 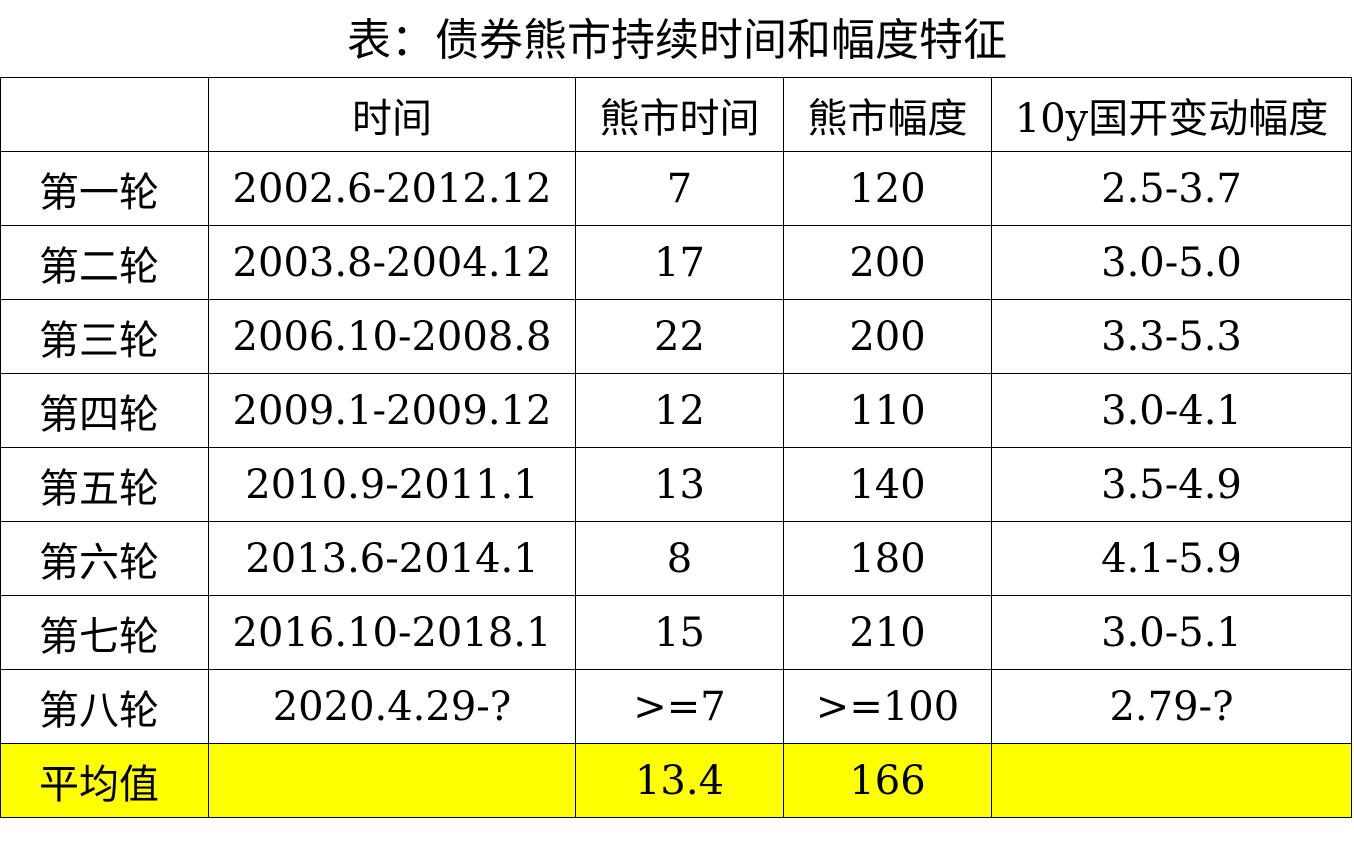 I want to click on table-row: 第八轮 2020.4.29-? >=7 >=100 2.79-?, so click(x=676, y=706).